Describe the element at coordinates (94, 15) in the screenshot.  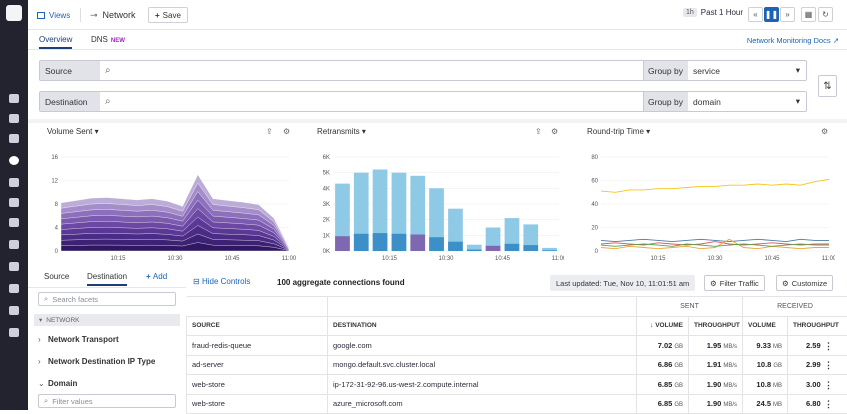
I see `network-map-icon: ⊸` at that location.